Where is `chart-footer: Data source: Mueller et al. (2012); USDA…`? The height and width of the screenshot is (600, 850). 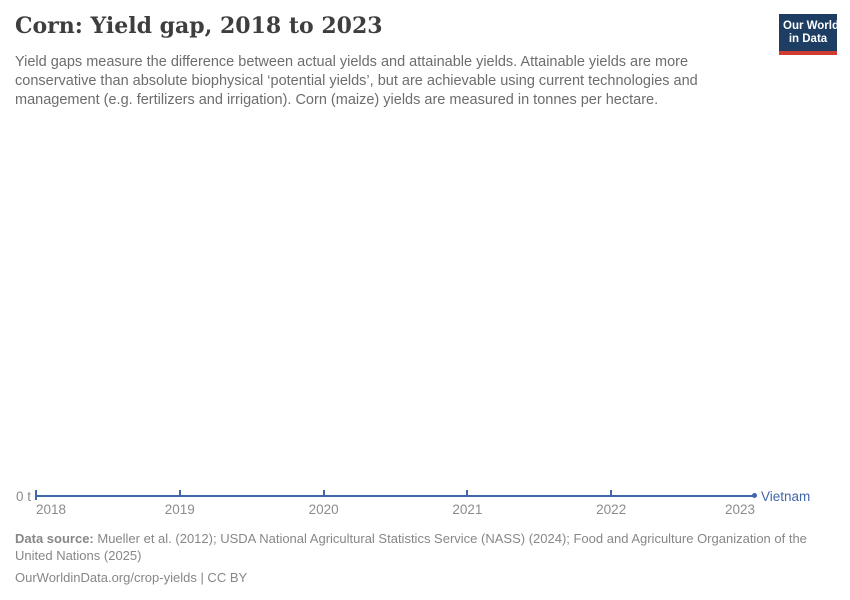 chart-footer: Data source: Mueller et al. (2012); USDA… is located at coordinates (411, 559).